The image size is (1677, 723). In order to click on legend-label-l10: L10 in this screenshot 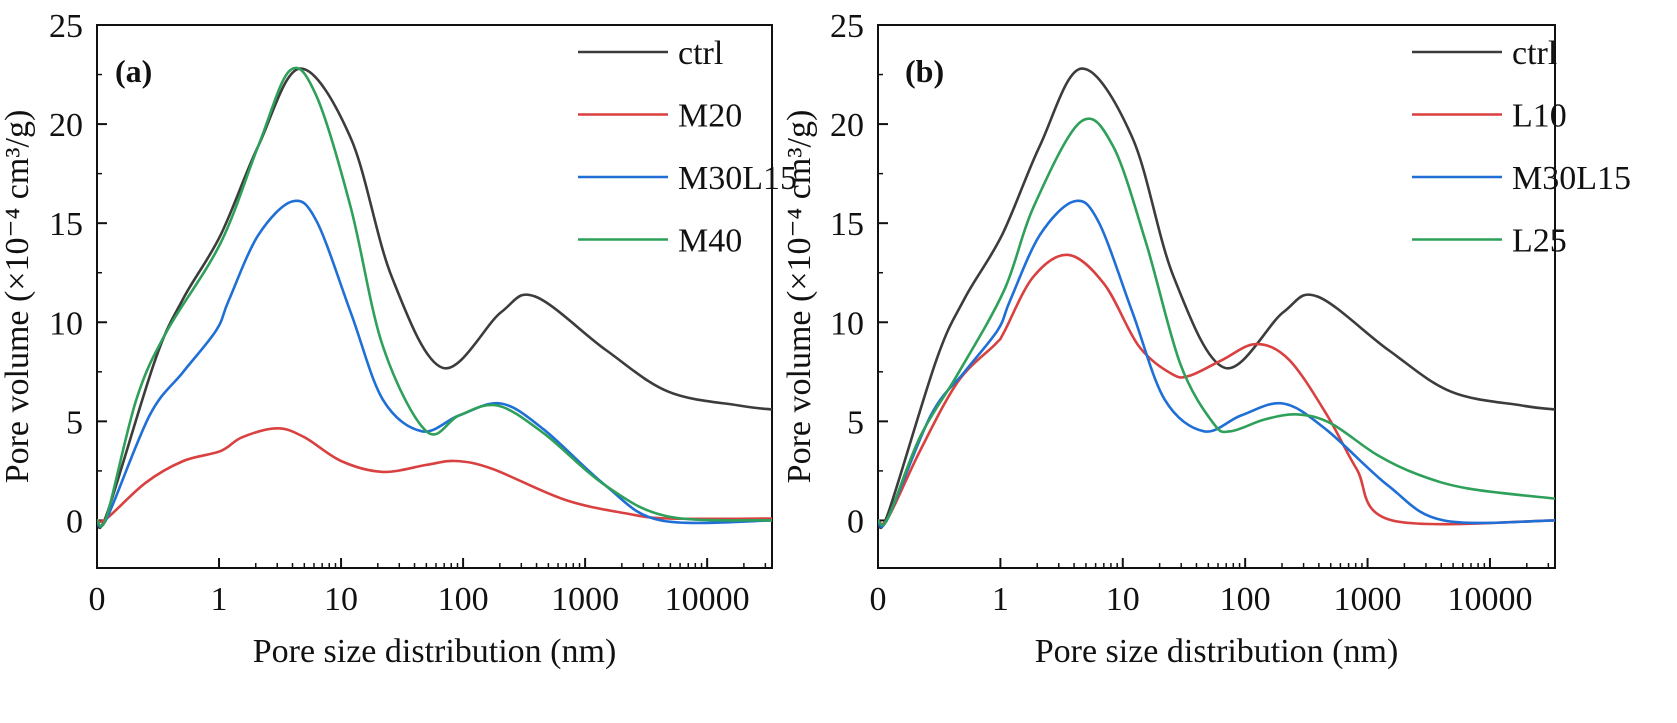, I will do `click(1539, 116)`.